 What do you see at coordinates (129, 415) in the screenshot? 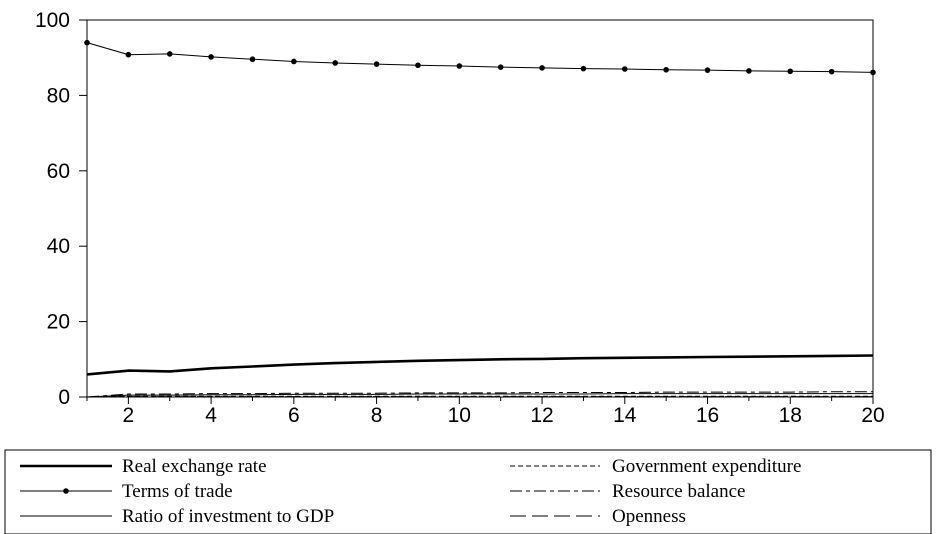
I see `x-tick-label: 2` at bounding box center [129, 415].